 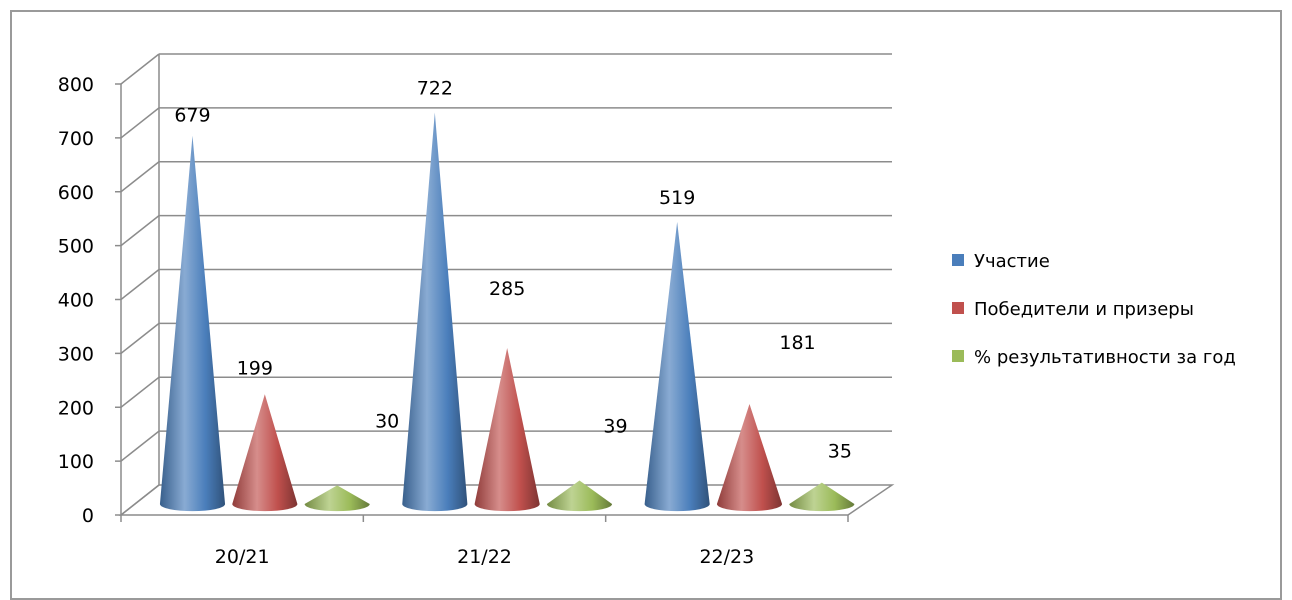 I want to click on x-category-label: 22/23, so click(x=726, y=557).